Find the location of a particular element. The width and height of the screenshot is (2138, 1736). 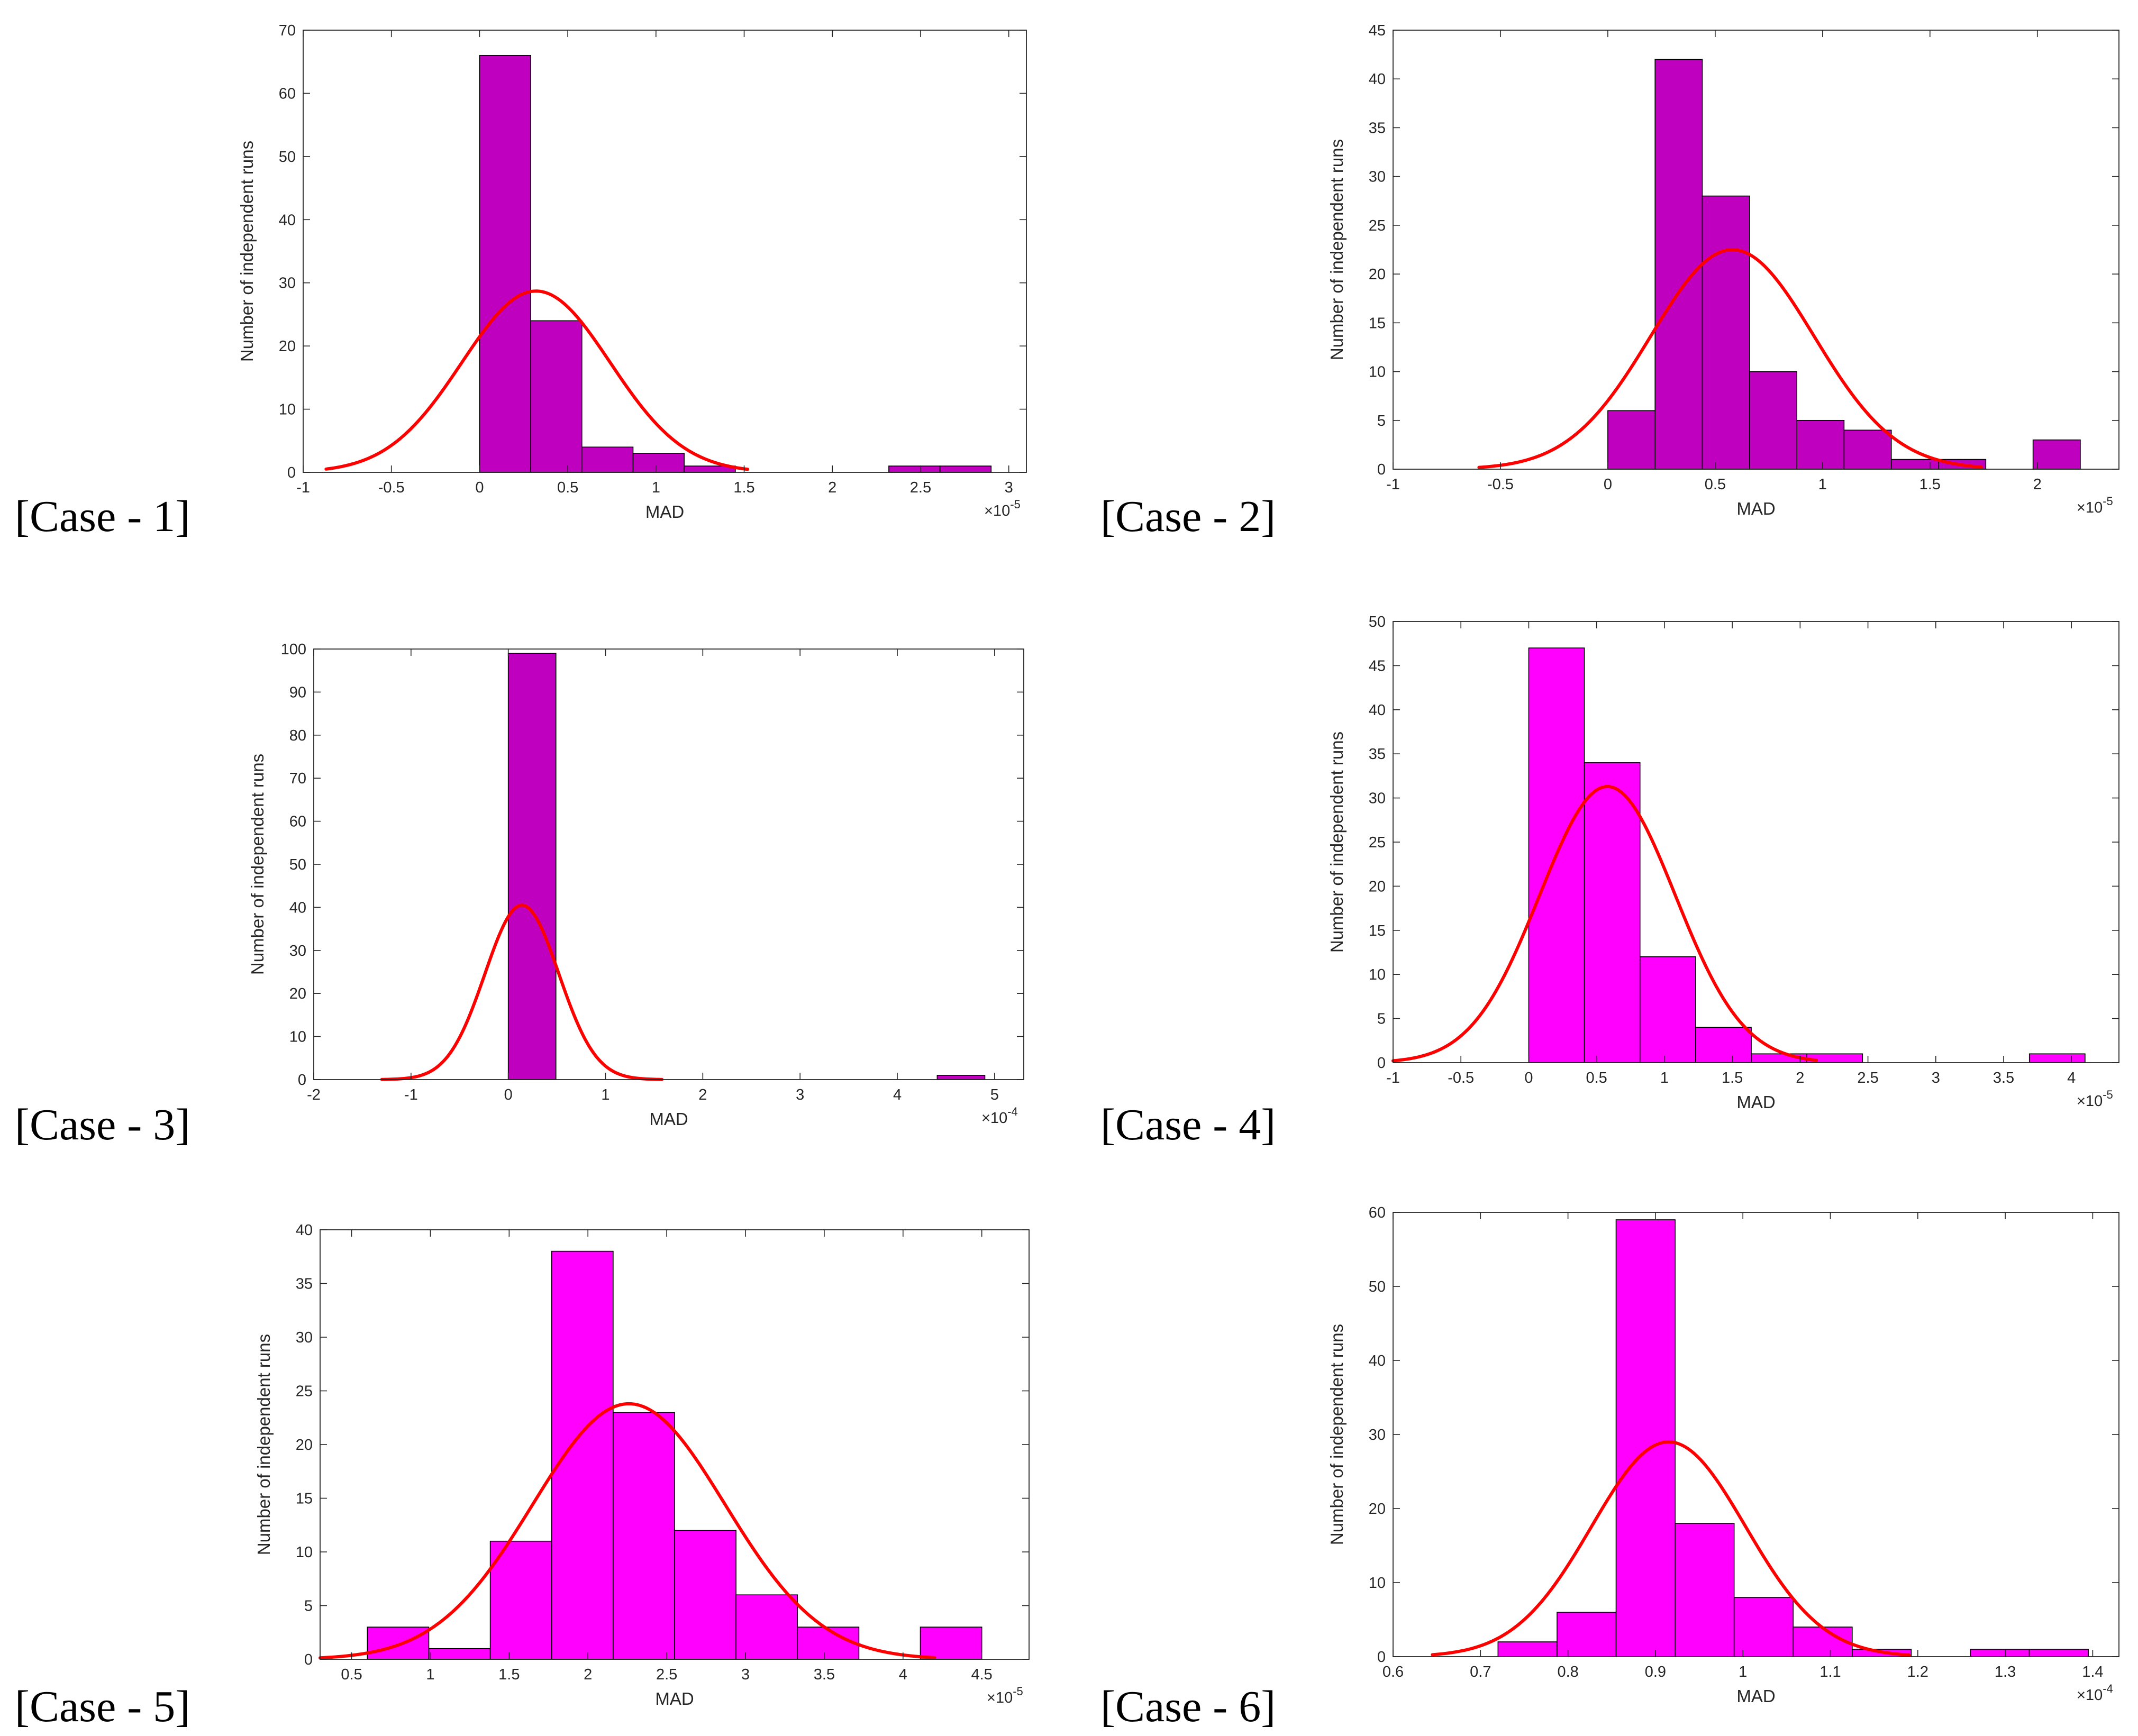

y-tick-label: 80 is located at coordinates (298, 735).